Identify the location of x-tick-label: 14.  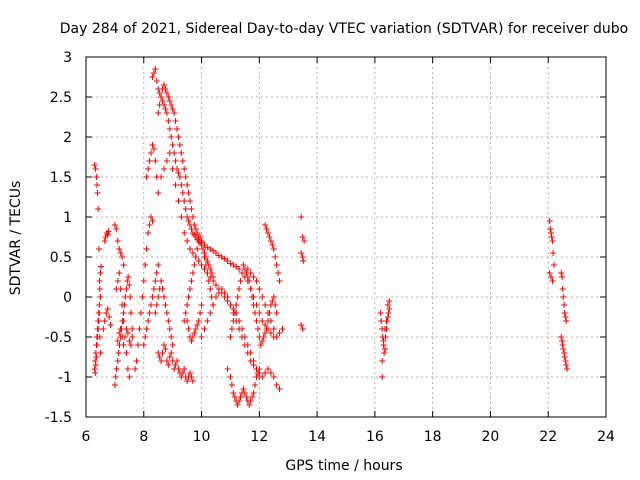
(317, 437).